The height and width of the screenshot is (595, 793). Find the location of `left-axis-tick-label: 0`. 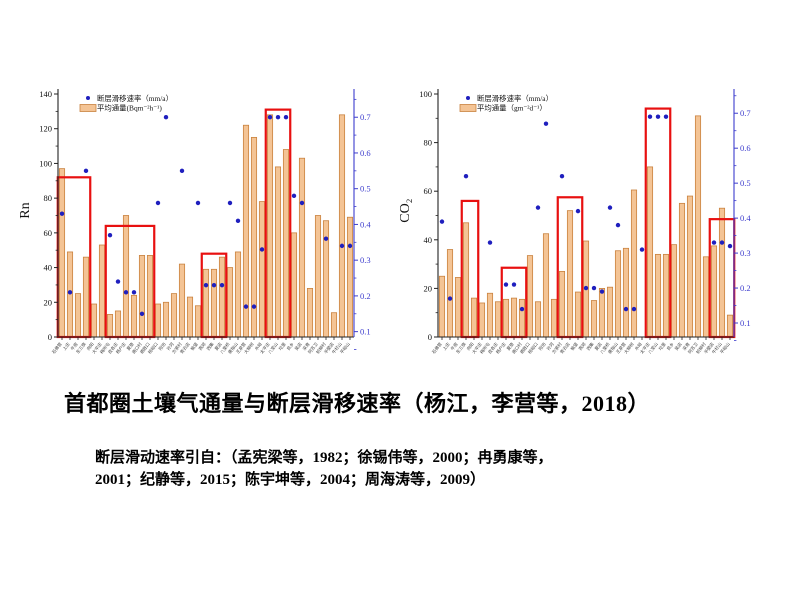

left-axis-tick-label: 0 is located at coordinates (50, 337).